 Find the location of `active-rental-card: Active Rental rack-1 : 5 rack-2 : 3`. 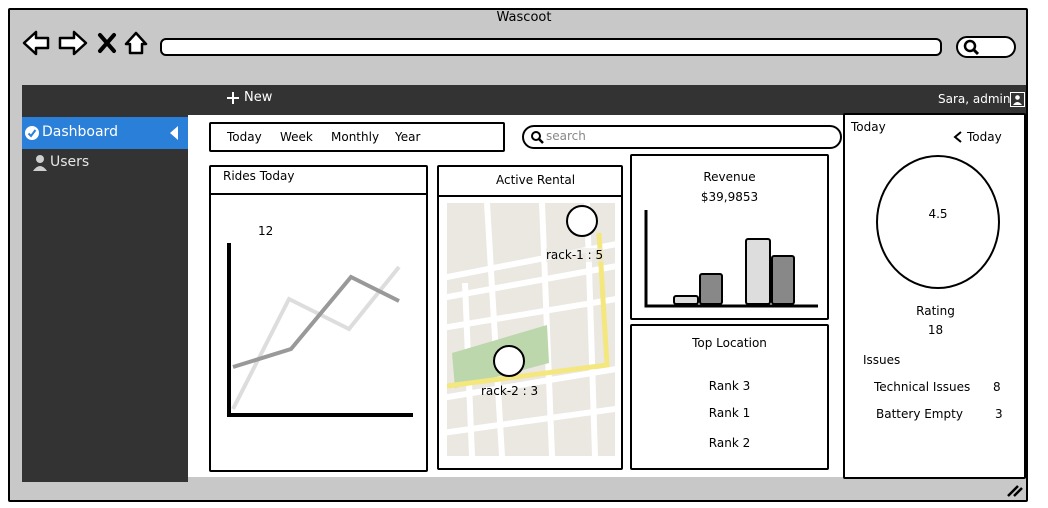

active-rental-card: Active Rental rack-1 : 5 rack-2 : 3 is located at coordinates (530, 317).